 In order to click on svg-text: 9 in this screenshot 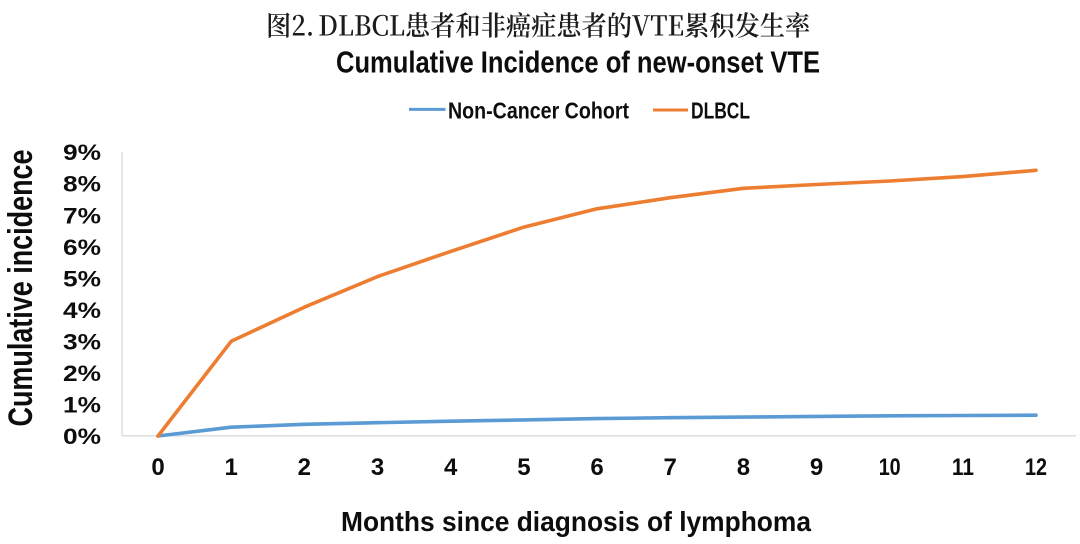, I will do `click(816, 467)`.